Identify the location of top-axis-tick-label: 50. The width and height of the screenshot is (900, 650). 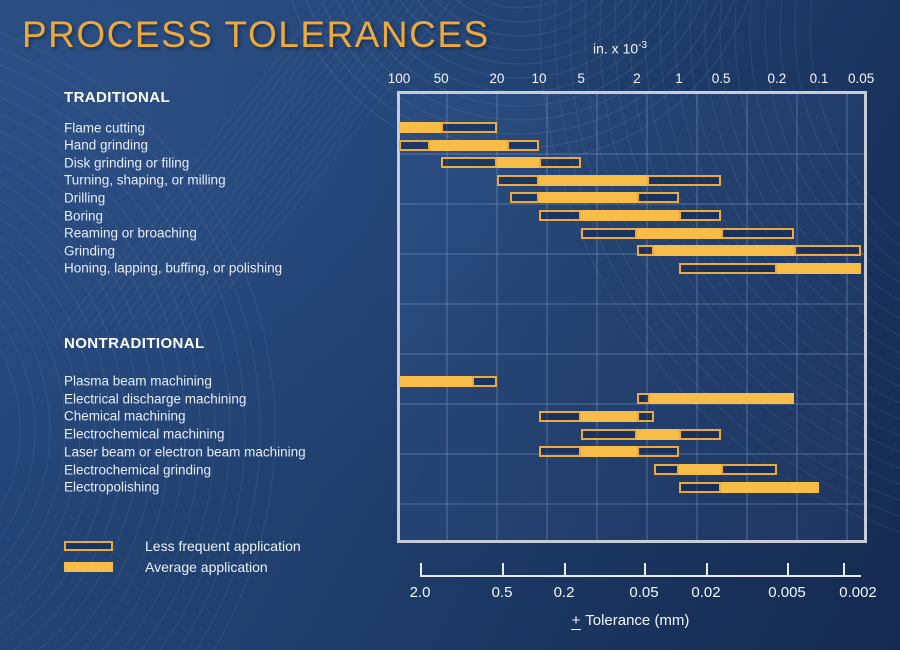
(441, 78).